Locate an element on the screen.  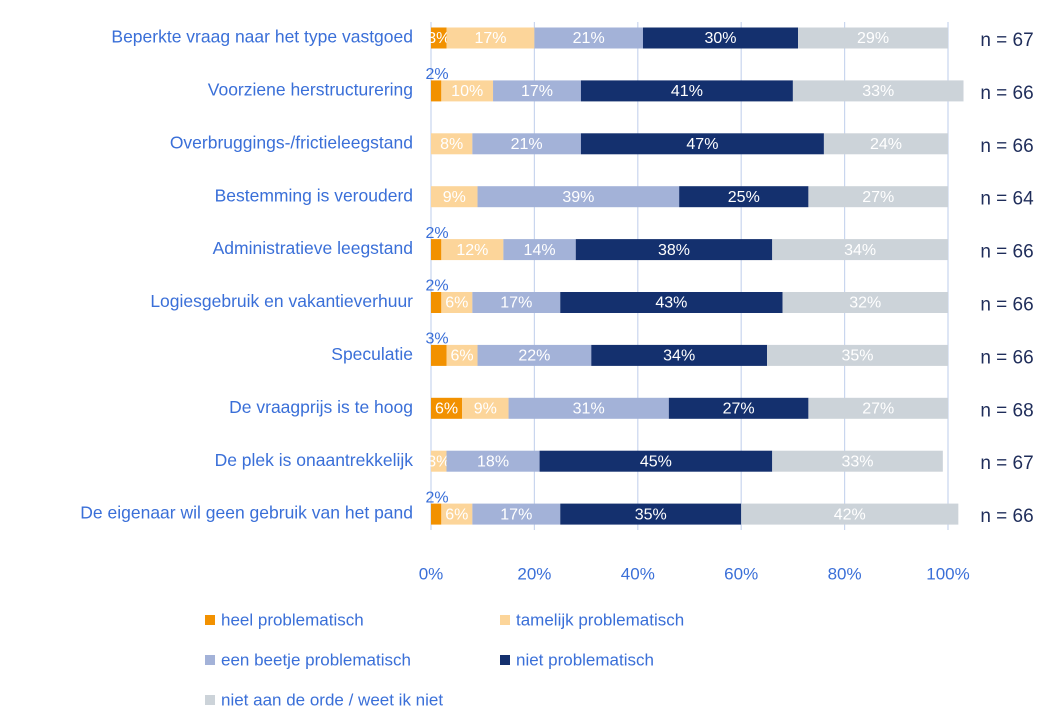
legend-label: niet problematisch is located at coordinates (585, 659).